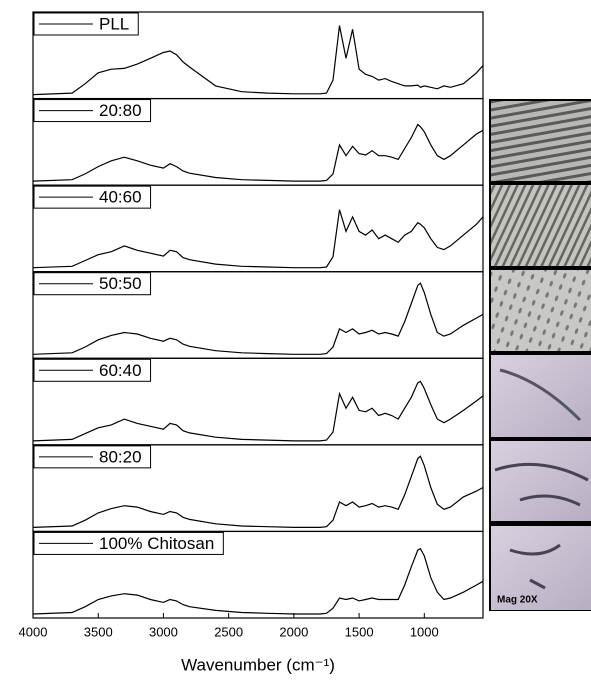 The width and height of the screenshot is (591, 680). Describe the element at coordinates (293, 631) in the screenshot. I see `x-tick-label: 2000` at that location.